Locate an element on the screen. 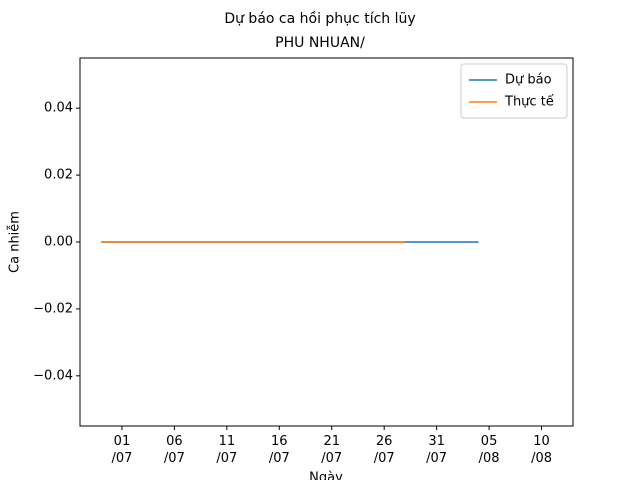 This screenshot has height=480, width=640. x-tick-label: 11 /07 is located at coordinates (227, 450).